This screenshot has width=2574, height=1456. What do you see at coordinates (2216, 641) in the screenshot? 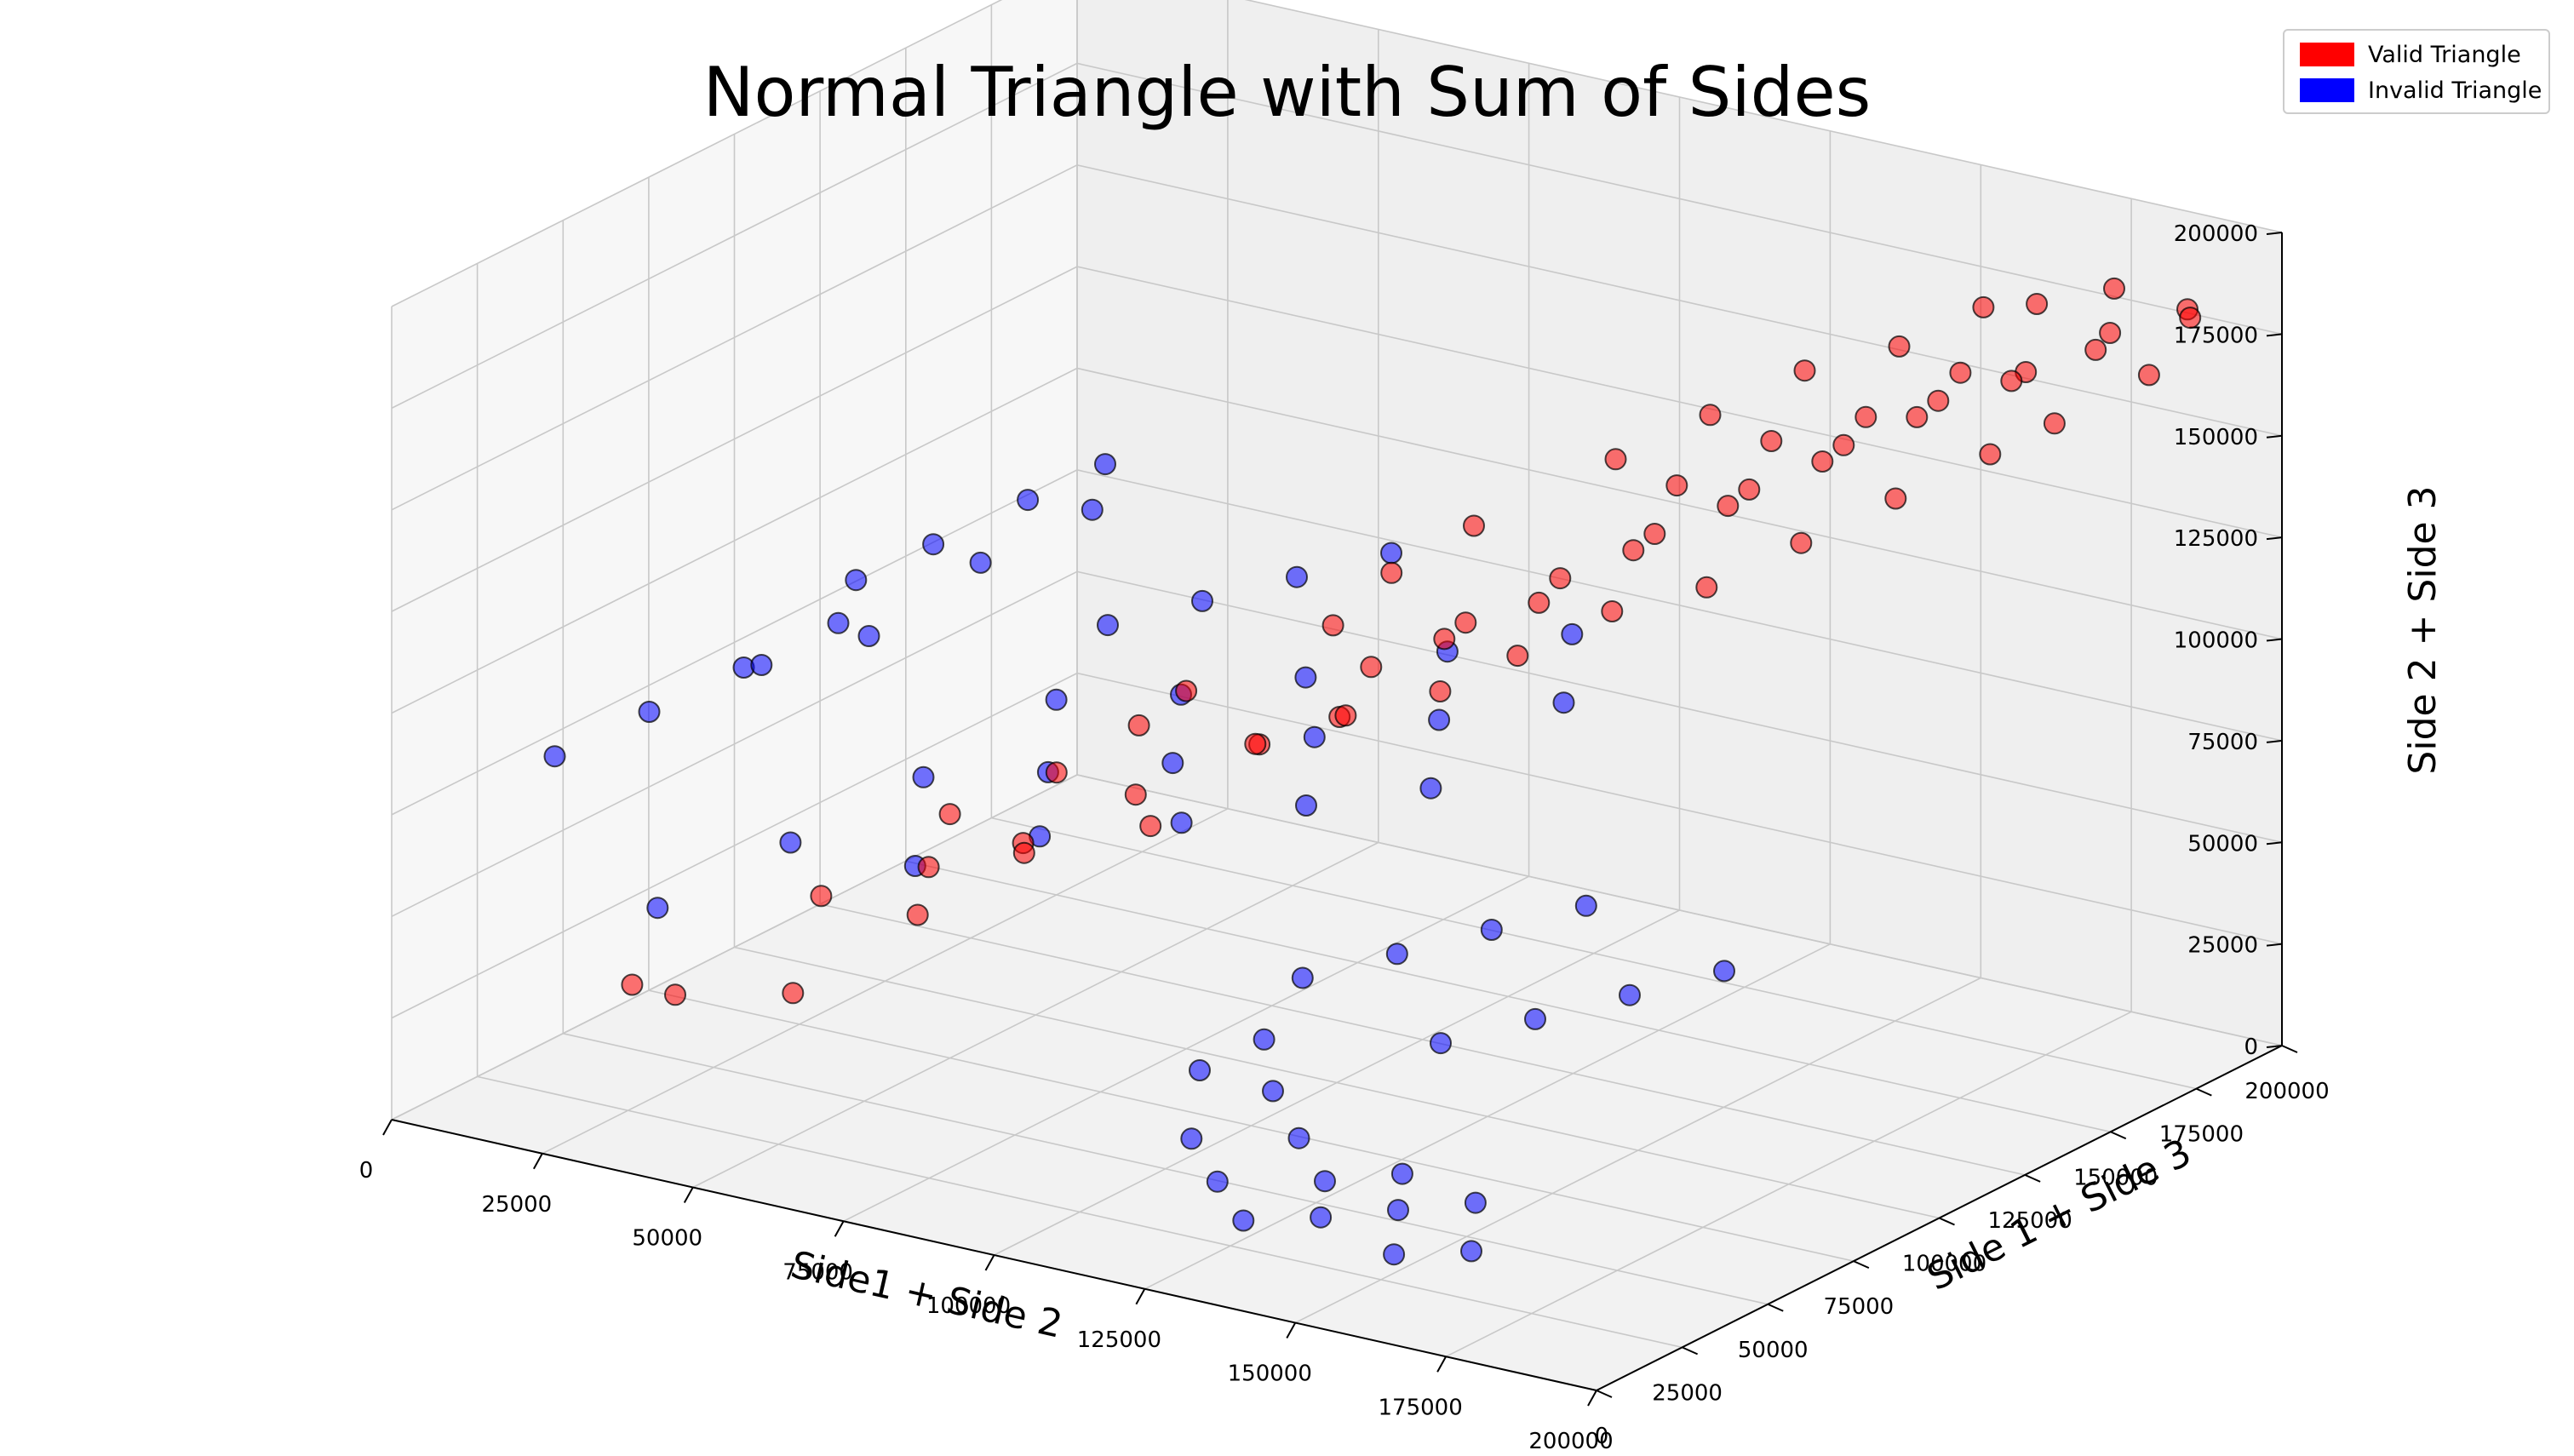
I see `z-tick-label: 100000` at bounding box center [2216, 641].